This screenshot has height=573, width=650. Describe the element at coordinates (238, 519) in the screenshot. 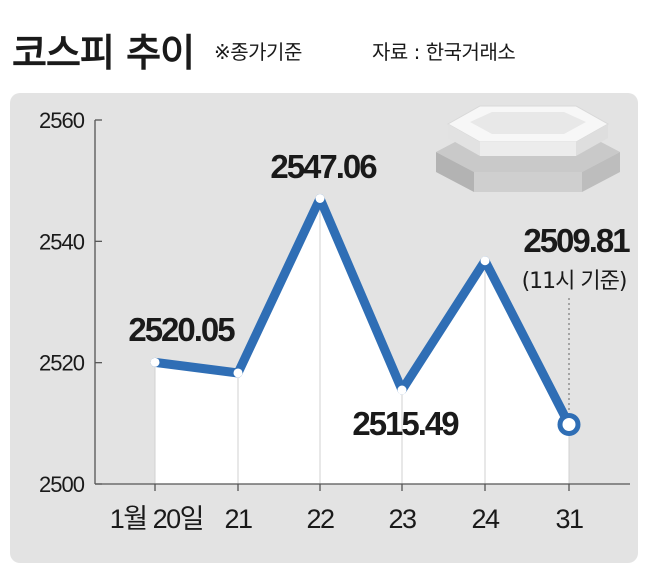

I see `x-tick-label: 21` at that location.